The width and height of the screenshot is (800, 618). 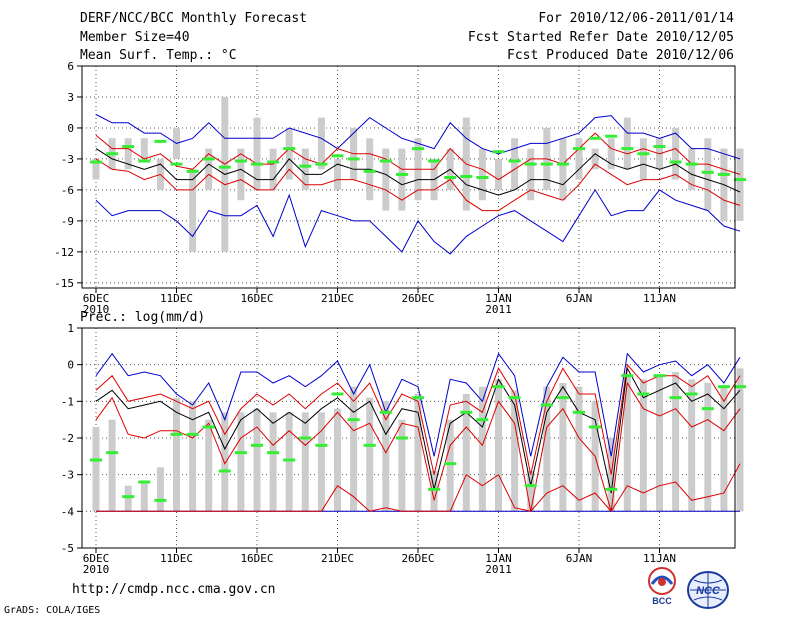 What do you see at coordinates (96, 309) in the screenshot?
I see `x-tick-year-label: 2010` at bounding box center [96, 309].